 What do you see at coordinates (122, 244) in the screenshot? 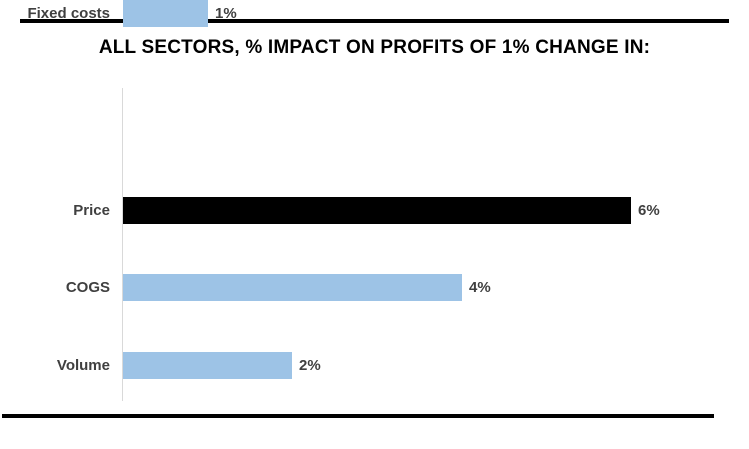
I see `y-axis-line` at bounding box center [122, 244].